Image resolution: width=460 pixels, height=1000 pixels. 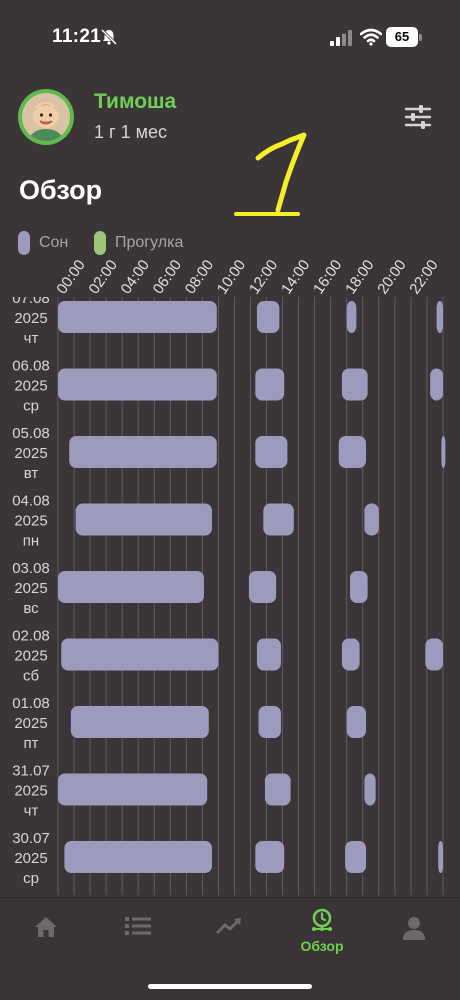 What do you see at coordinates (231, 277) in the screenshot?
I see `x-tick-label: 10:00` at bounding box center [231, 277].